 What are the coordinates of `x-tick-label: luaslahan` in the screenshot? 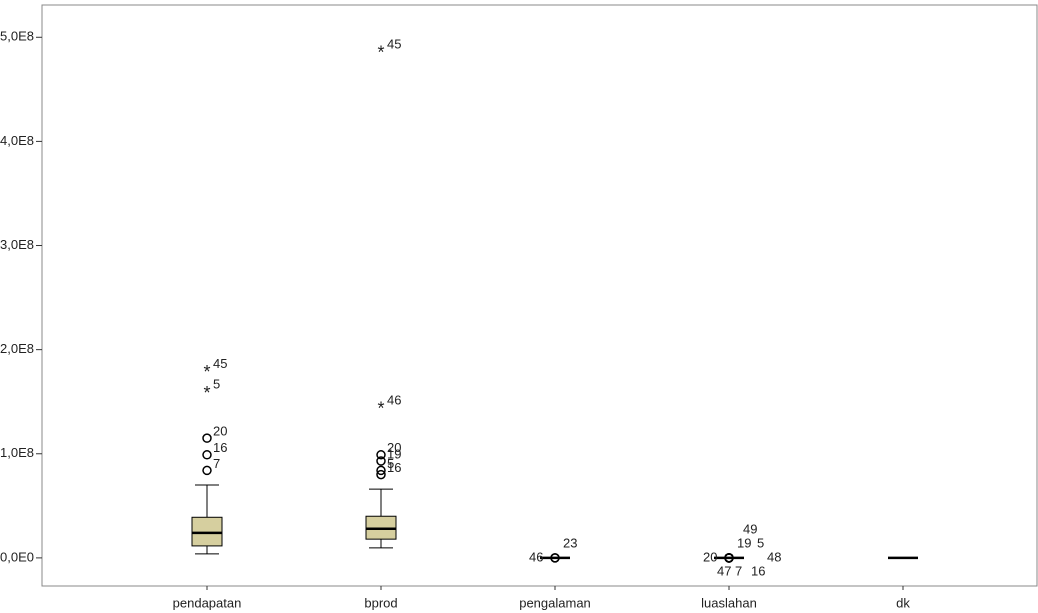 It's located at (729, 602).